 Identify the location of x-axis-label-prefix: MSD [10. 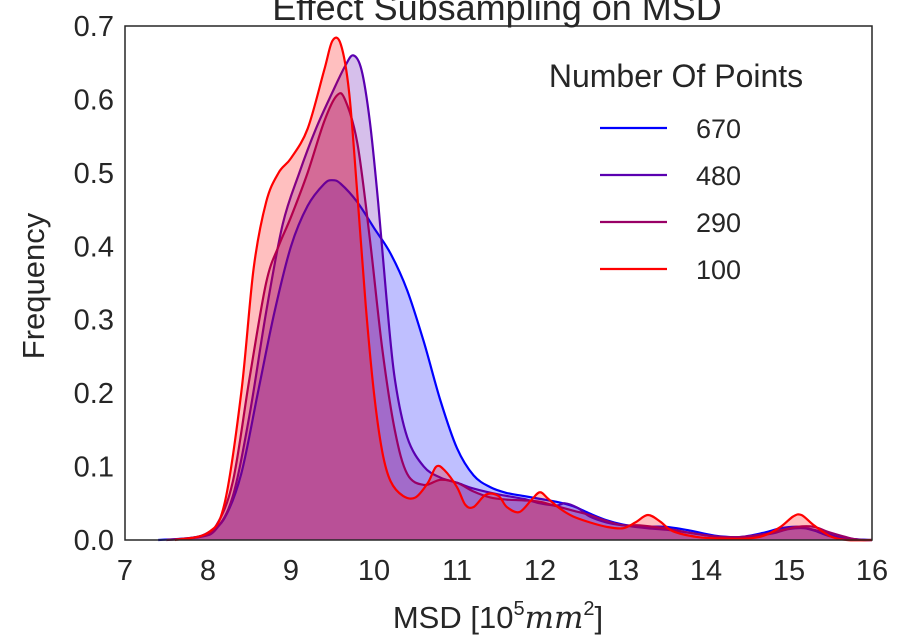
(453, 617).